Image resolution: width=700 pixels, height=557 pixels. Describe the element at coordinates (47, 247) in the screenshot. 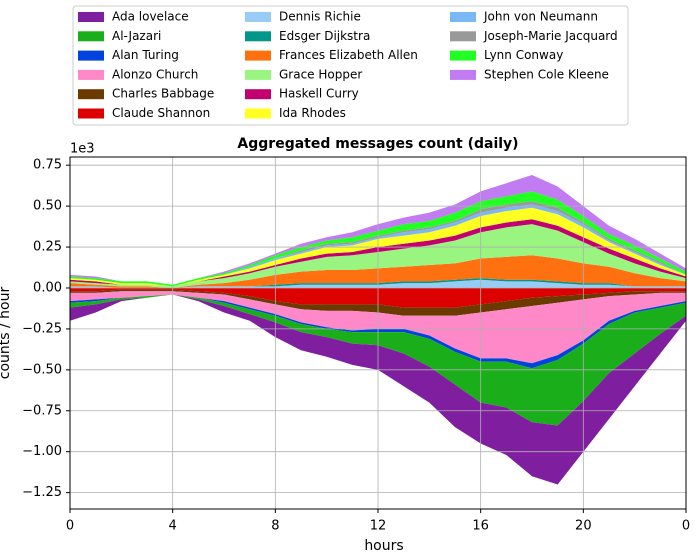

I see `y-tick-label: 0.25` at that location.